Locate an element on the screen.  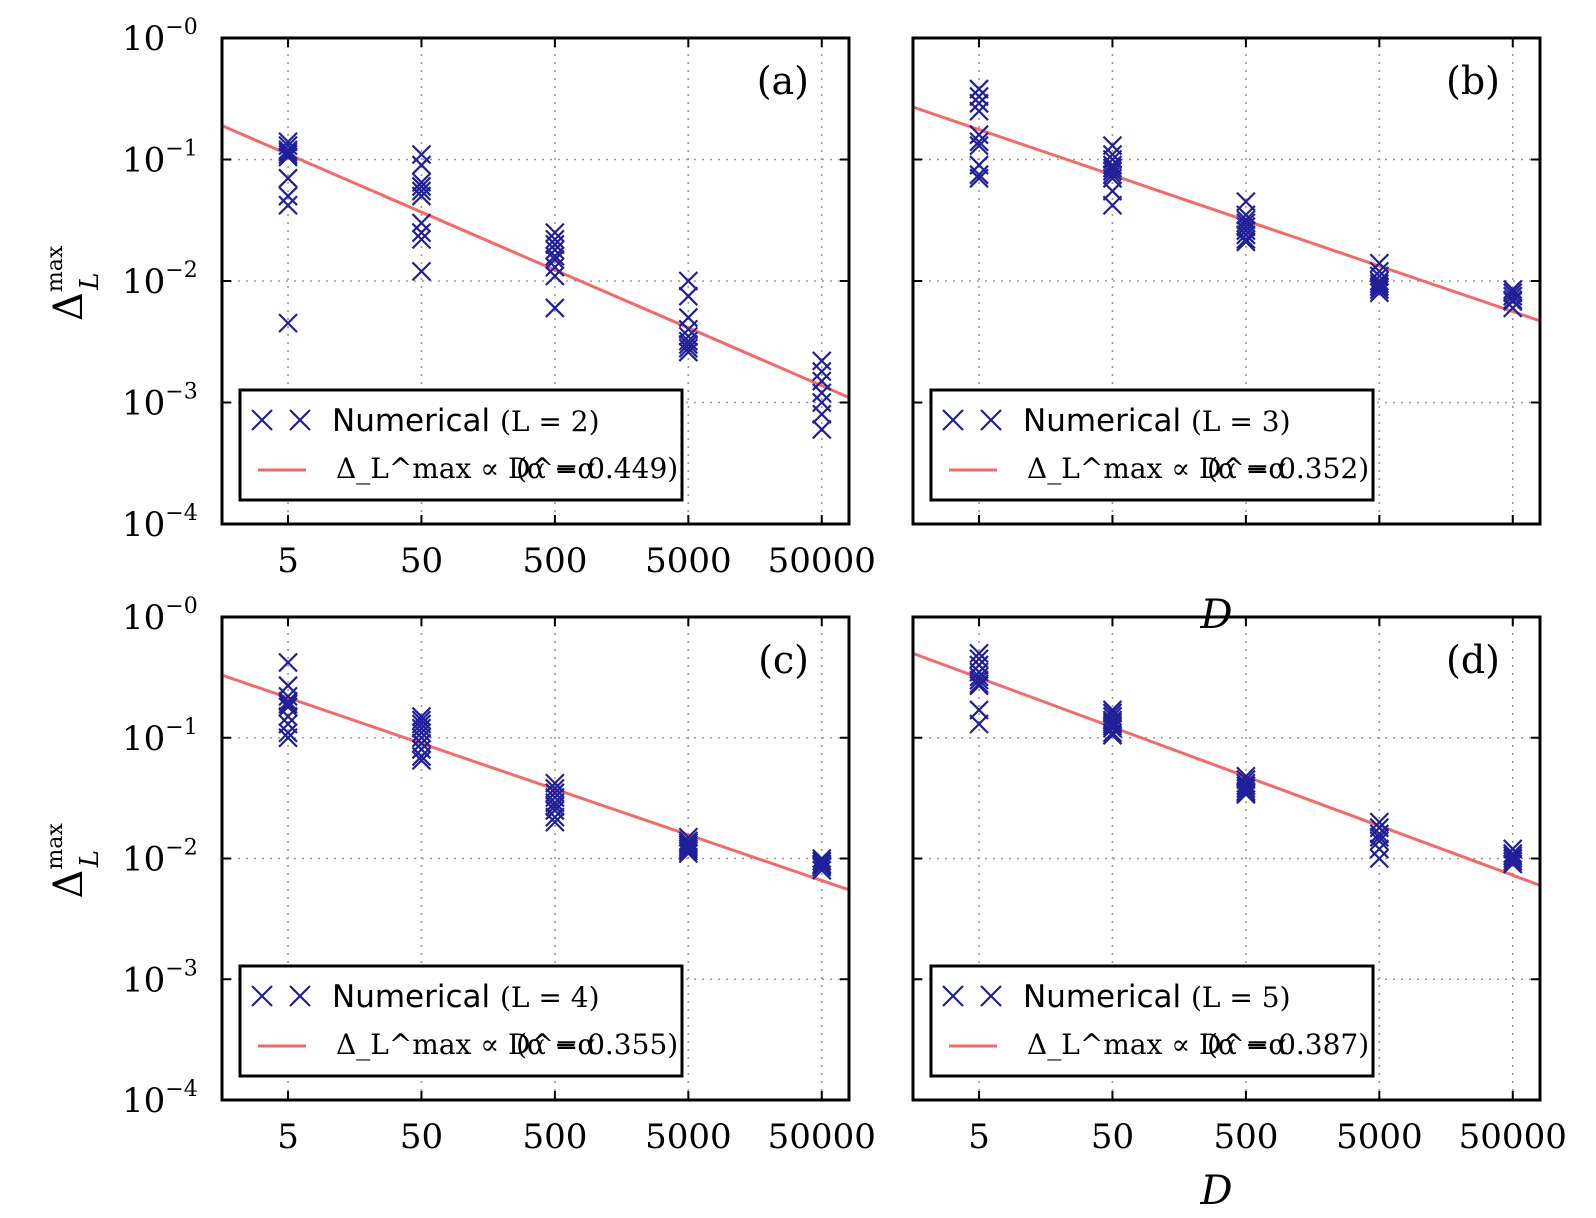
x-tick-label: 50 is located at coordinates (1112, 1137).